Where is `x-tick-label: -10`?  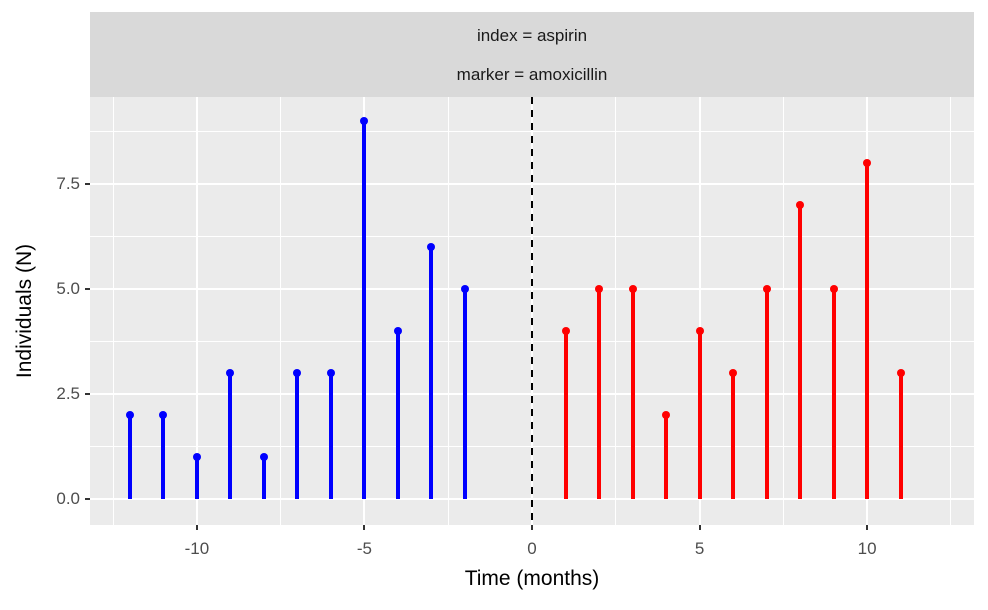
x-tick-label: -10 is located at coordinates (197, 548).